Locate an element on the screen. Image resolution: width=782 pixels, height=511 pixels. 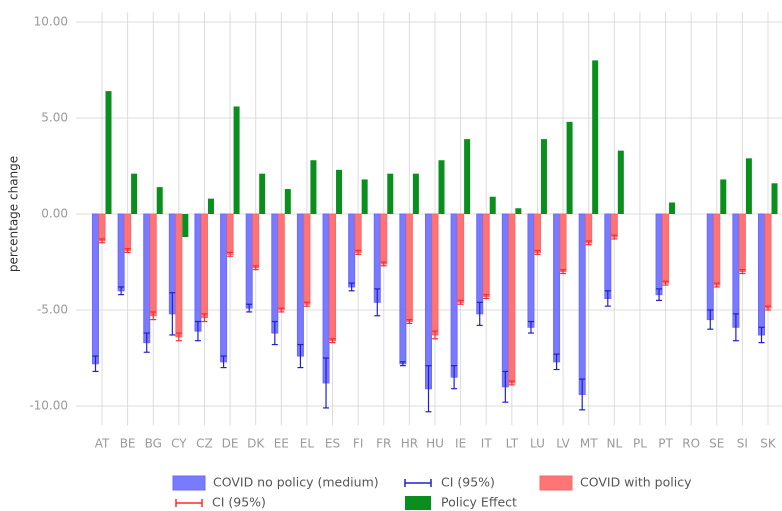
y-tick-label: -10.00 is located at coordinates (48, 406).